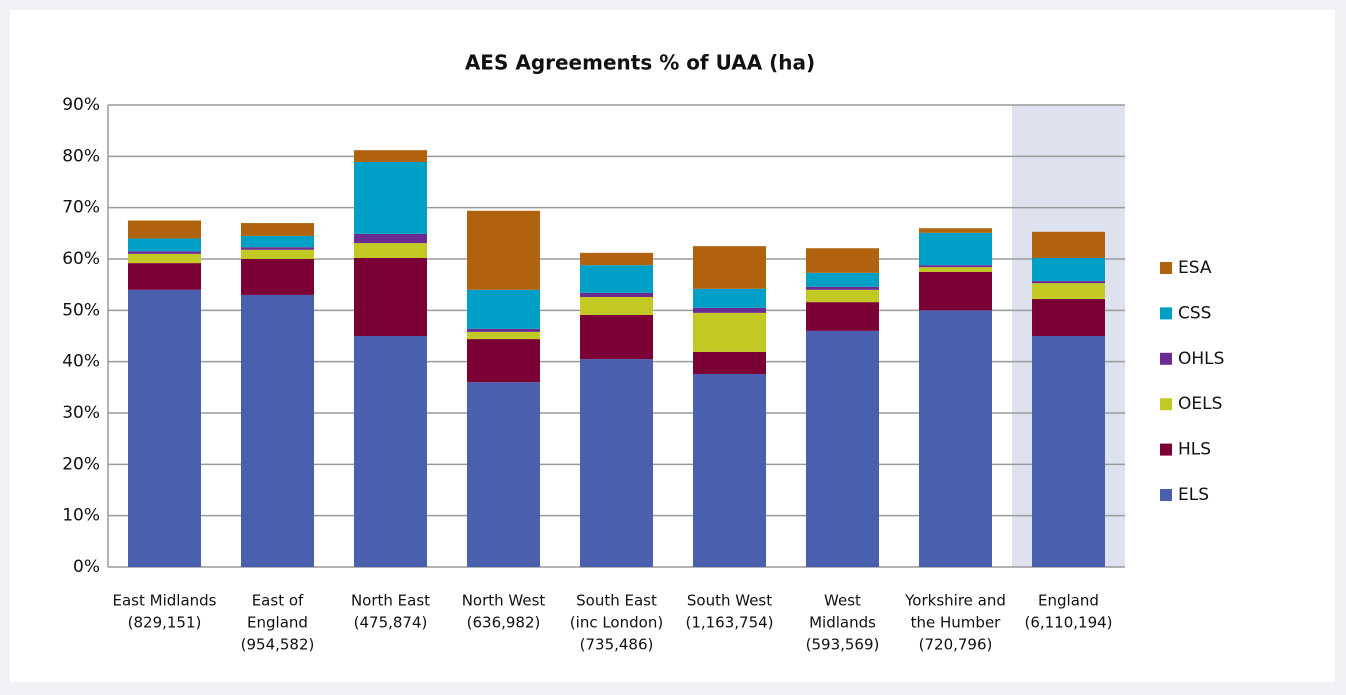 This screenshot has height=695, width=1346. I want to click on chart-title: AES Agreements % of UAA (ha), so click(640, 63).